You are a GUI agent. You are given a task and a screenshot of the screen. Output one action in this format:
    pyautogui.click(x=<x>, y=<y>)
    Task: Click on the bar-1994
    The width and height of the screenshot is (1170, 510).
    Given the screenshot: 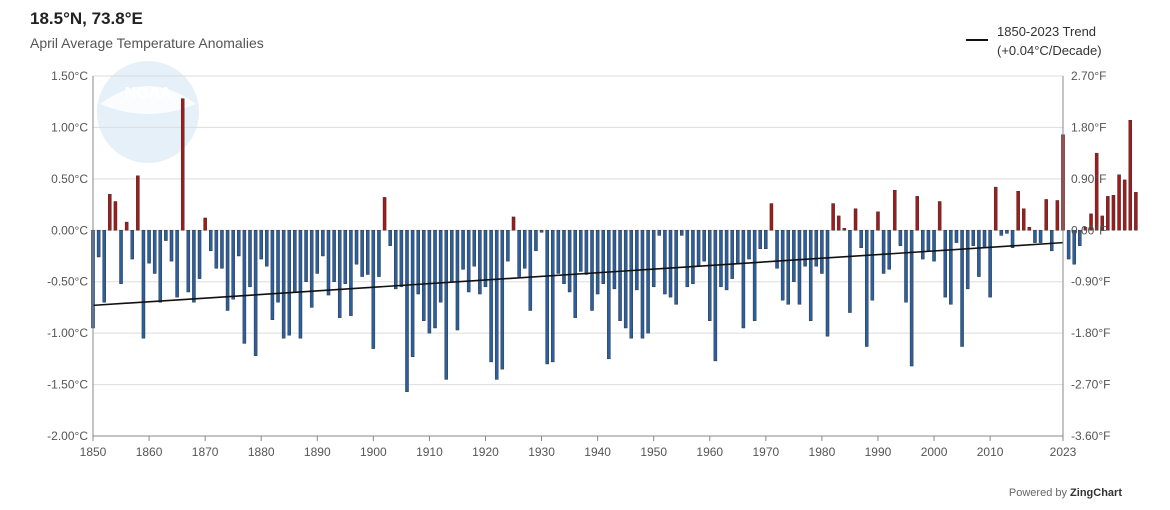 What is the action you would take?
    pyautogui.click(x=900, y=238)
    